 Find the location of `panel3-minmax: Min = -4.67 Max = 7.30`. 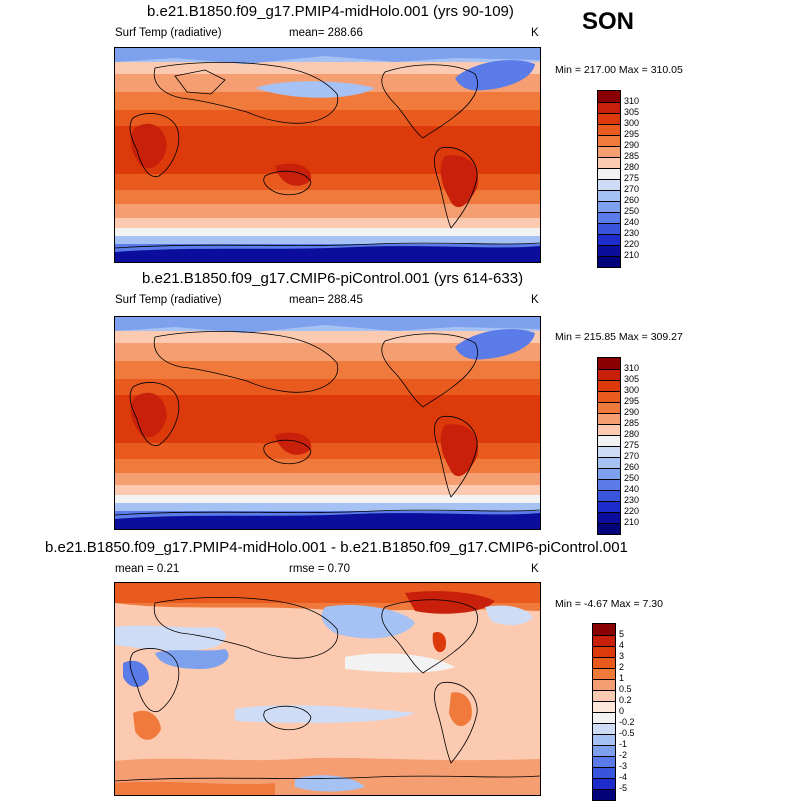

panel3-minmax: Min = -4.67 Max = 7.30 is located at coordinates (609, 604).